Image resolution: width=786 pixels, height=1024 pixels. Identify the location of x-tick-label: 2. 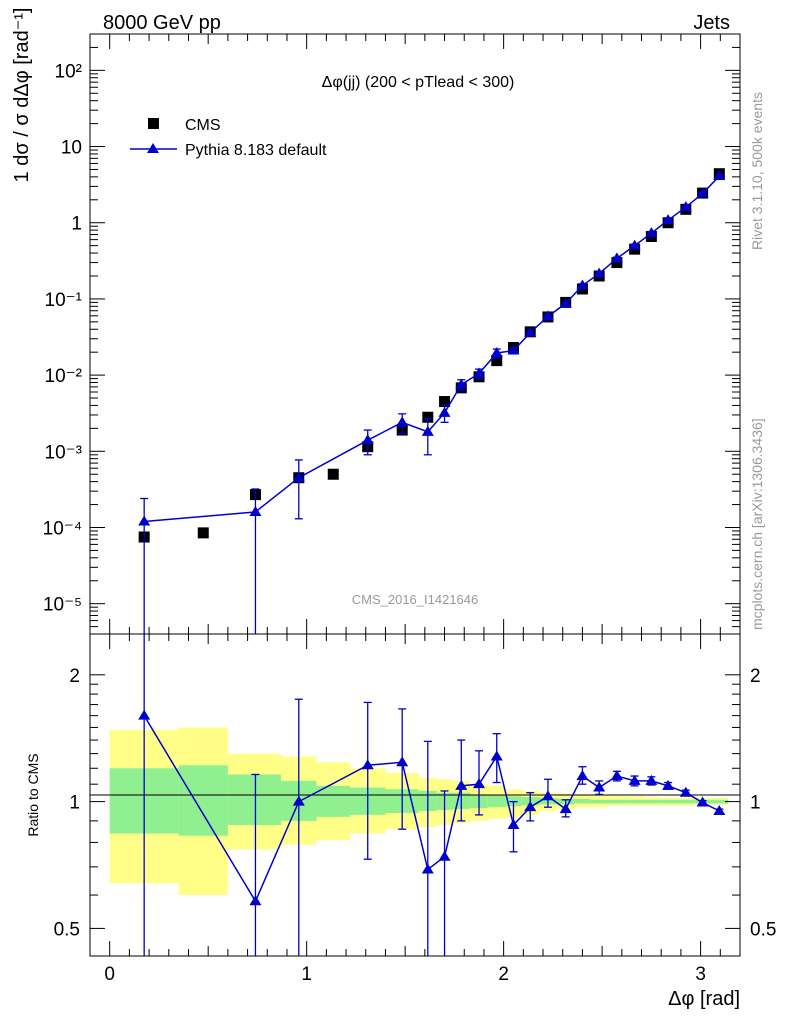
(503, 974).